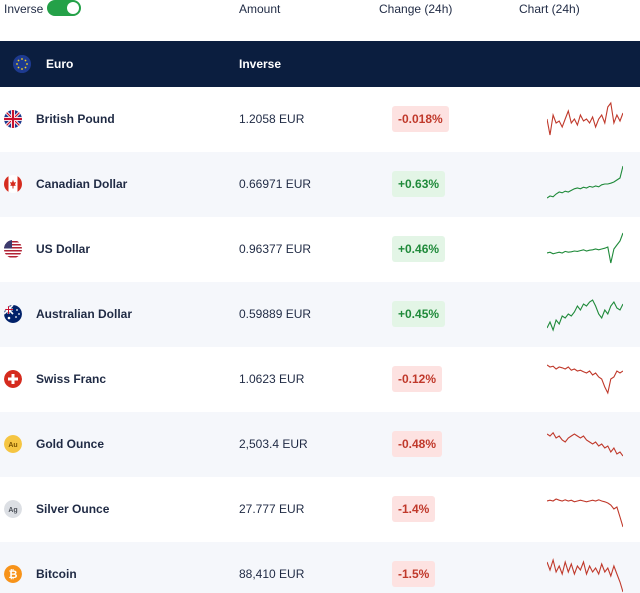  What do you see at coordinates (73, 8) in the screenshot?
I see `toggle-knob` at bounding box center [73, 8].